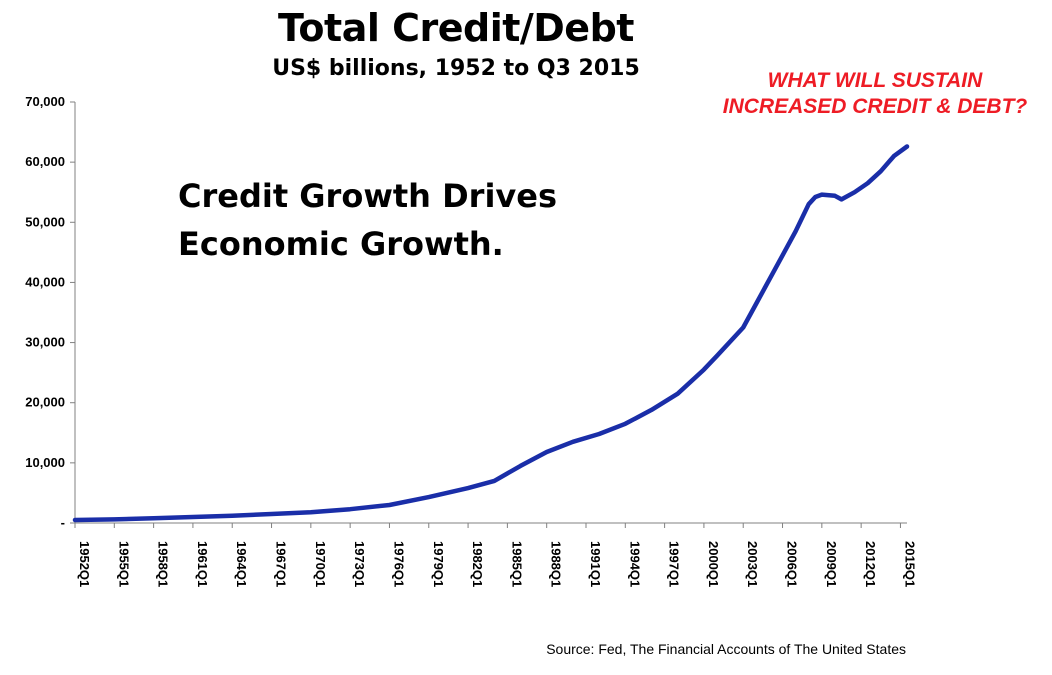 Image resolution: width=1052 pixels, height=675 pixels. I want to click on x-tick-label: 1988Q1, so click(556, 564).